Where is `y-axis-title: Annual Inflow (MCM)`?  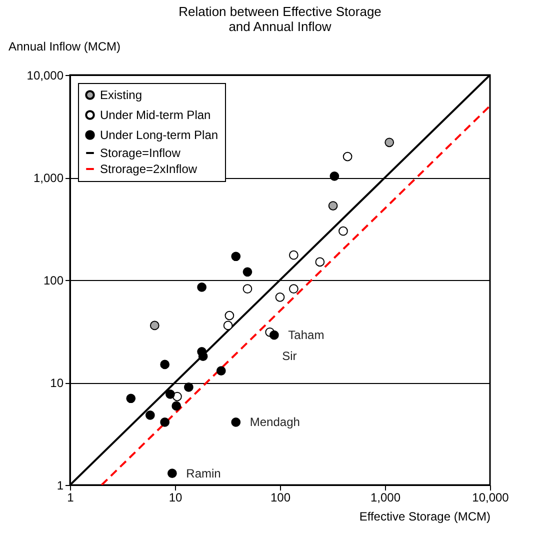
y-axis-title: Annual Inflow (MCM) is located at coordinates (64, 47).